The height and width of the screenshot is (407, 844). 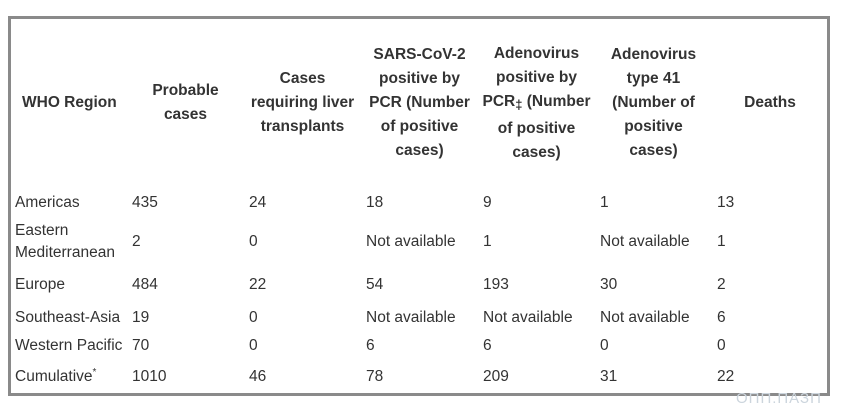 What do you see at coordinates (65, 241) in the screenshot?
I see `cell-region: Eastern Mediterranean` at bounding box center [65, 241].